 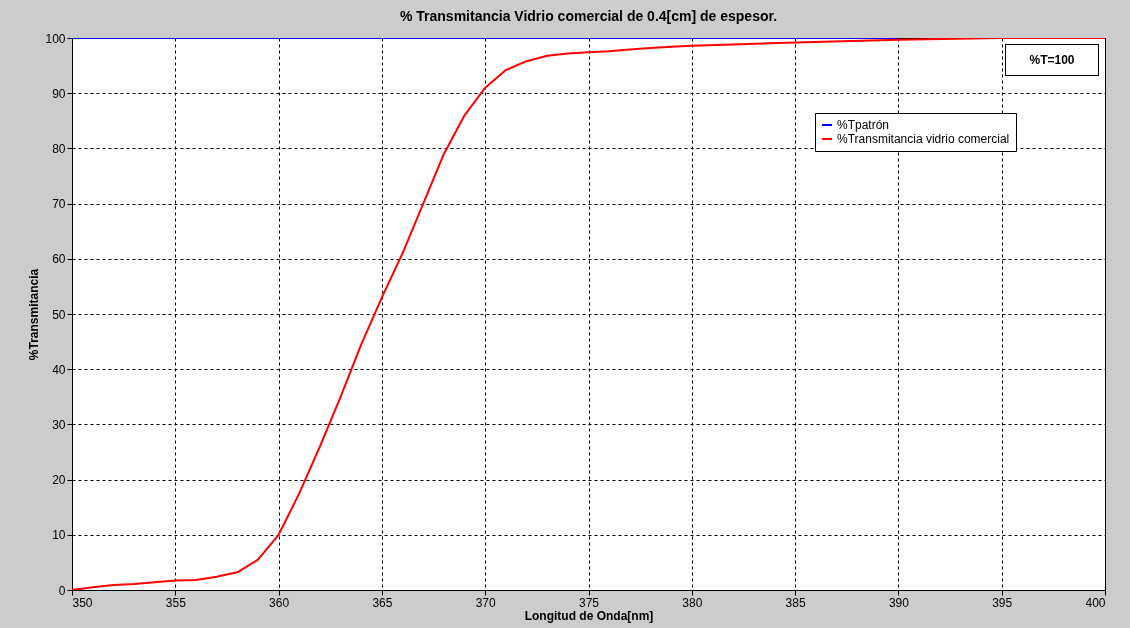 What do you see at coordinates (382, 602) in the screenshot?
I see `x-tick-label: 365` at bounding box center [382, 602].